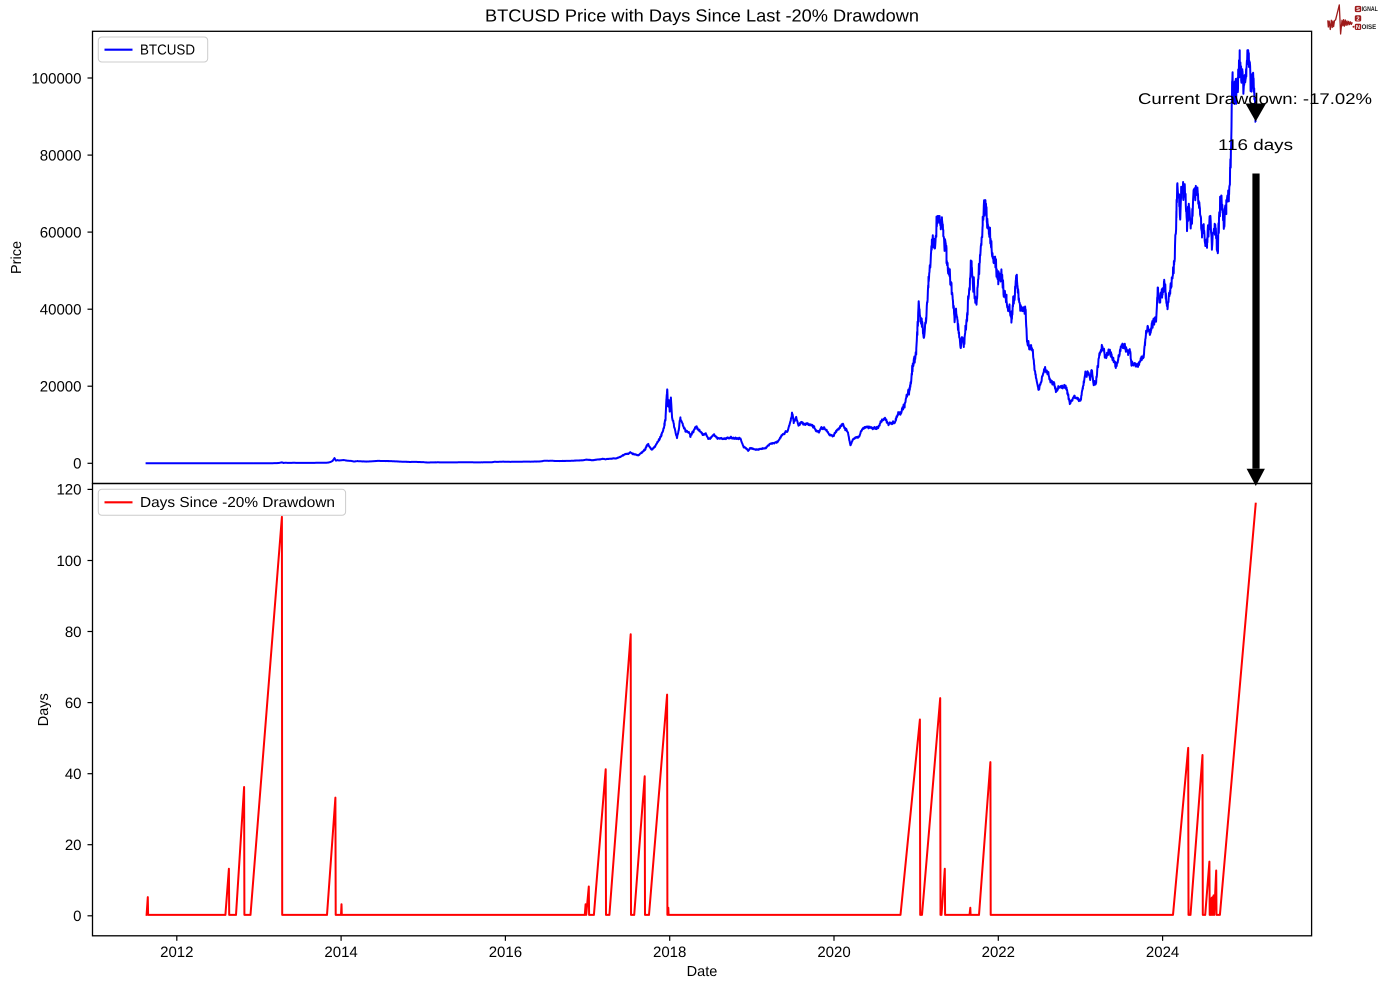 The width and height of the screenshot is (1383, 994). I want to click on svg-text: 2018, so click(669, 952).